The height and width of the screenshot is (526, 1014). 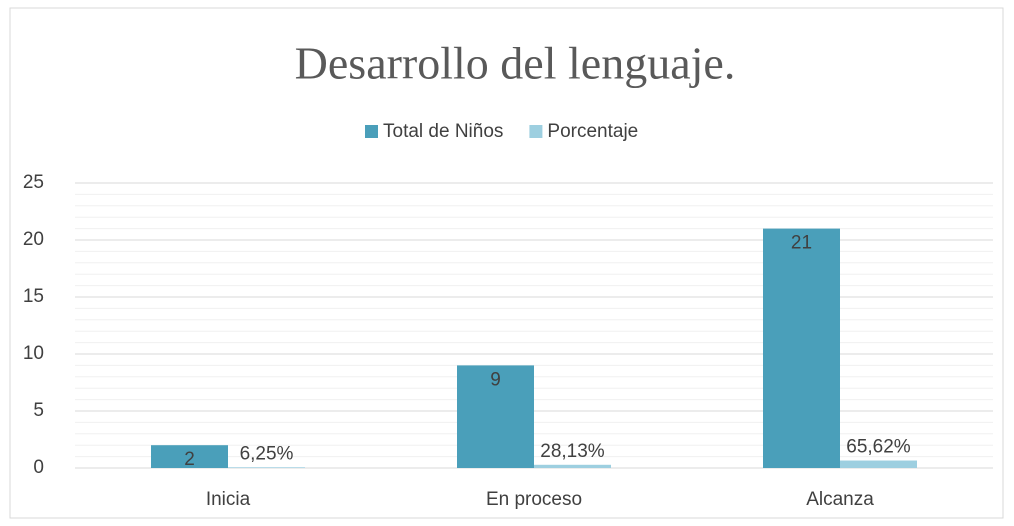 What do you see at coordinates (38, 410) in the screenshot?
I see `y-tick-label: 5` at bounding box center [38, 410].